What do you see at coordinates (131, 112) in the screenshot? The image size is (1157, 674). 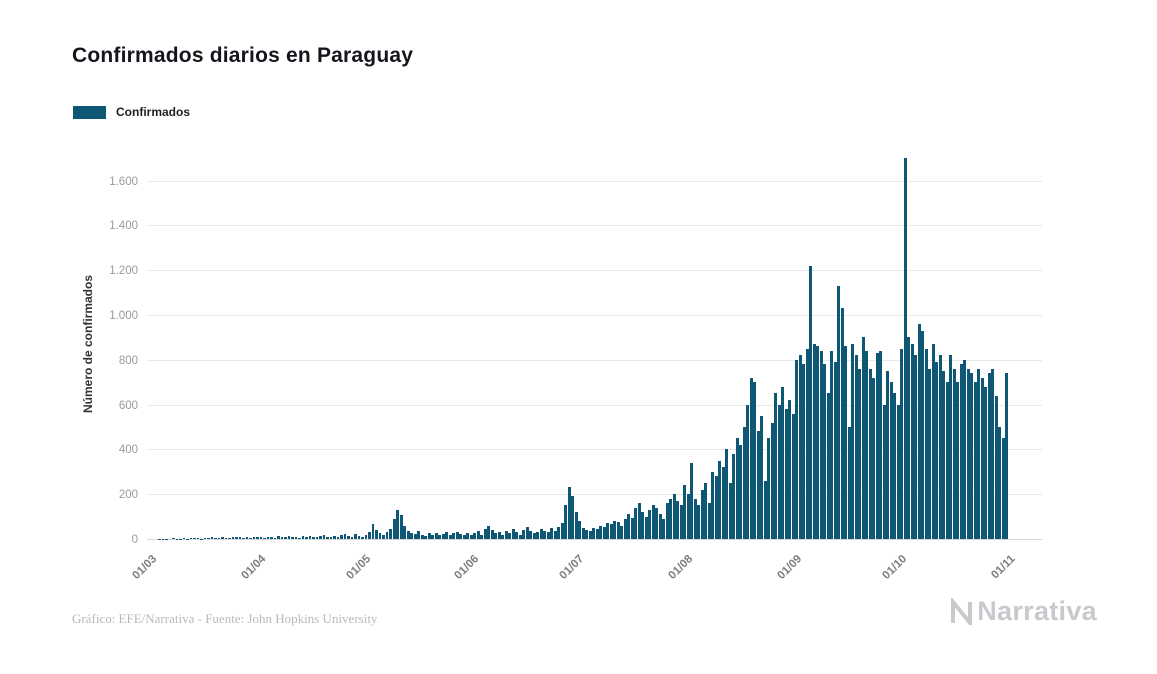 I see `legend: Confirmados` at bounding box center [131, 112].